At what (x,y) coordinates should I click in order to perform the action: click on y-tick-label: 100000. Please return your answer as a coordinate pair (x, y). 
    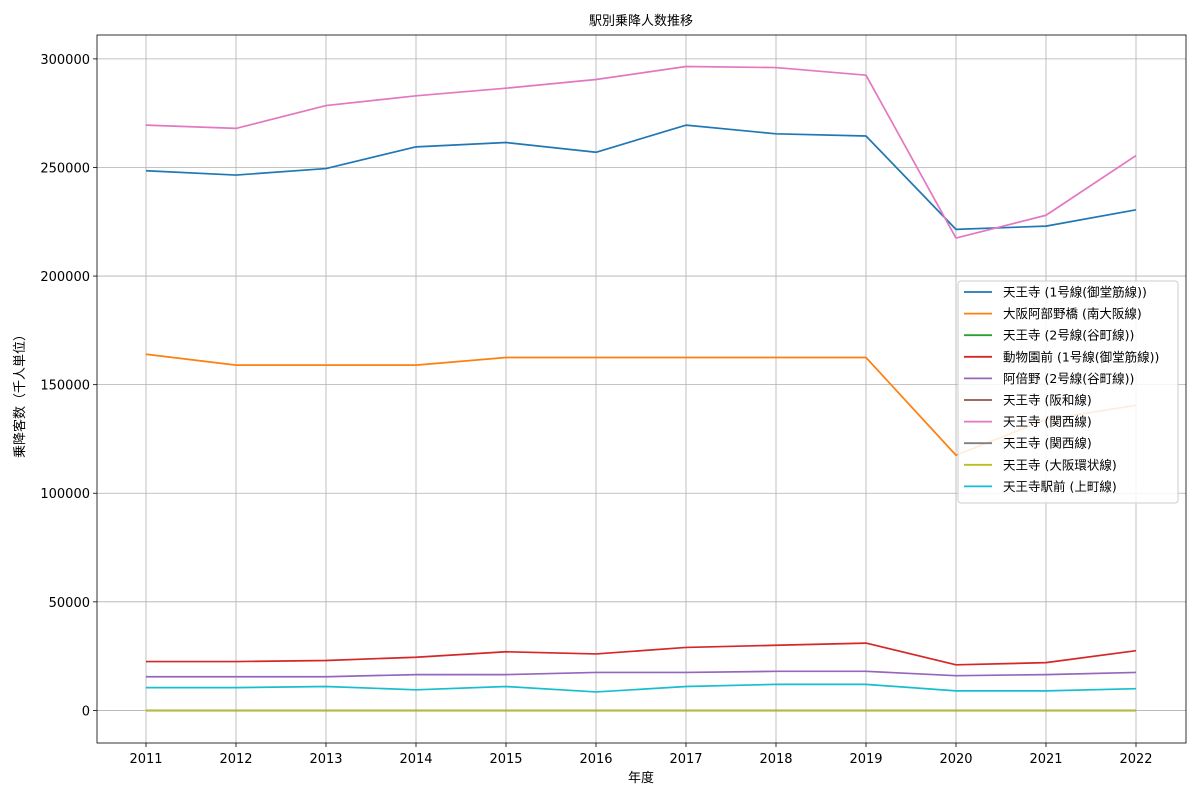
    Looking at the image, I should click on (65, 494).